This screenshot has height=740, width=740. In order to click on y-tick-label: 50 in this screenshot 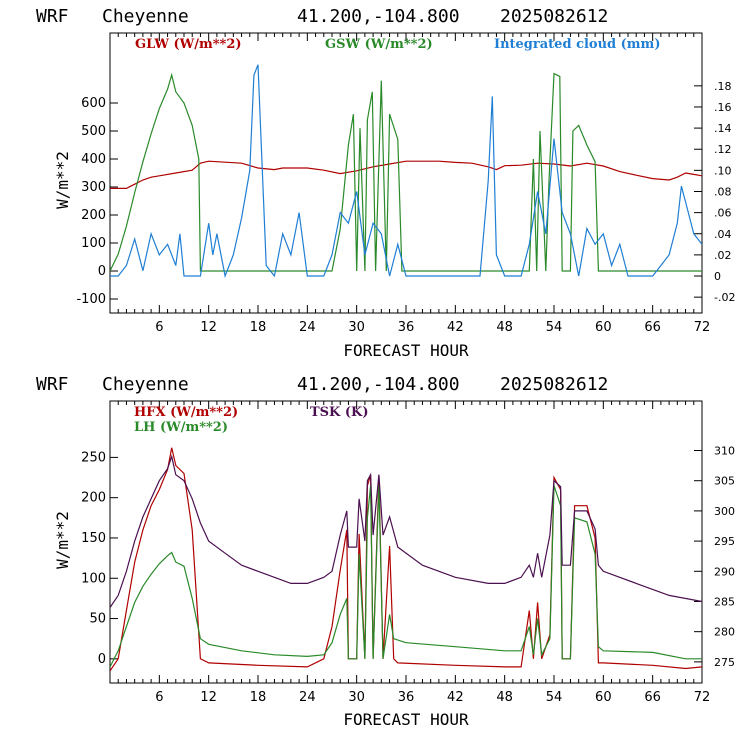, I will do `click(97, 619)`.